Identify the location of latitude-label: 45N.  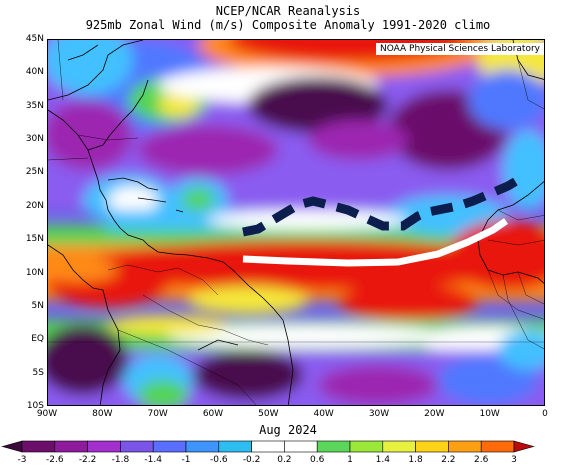
(34, 39).